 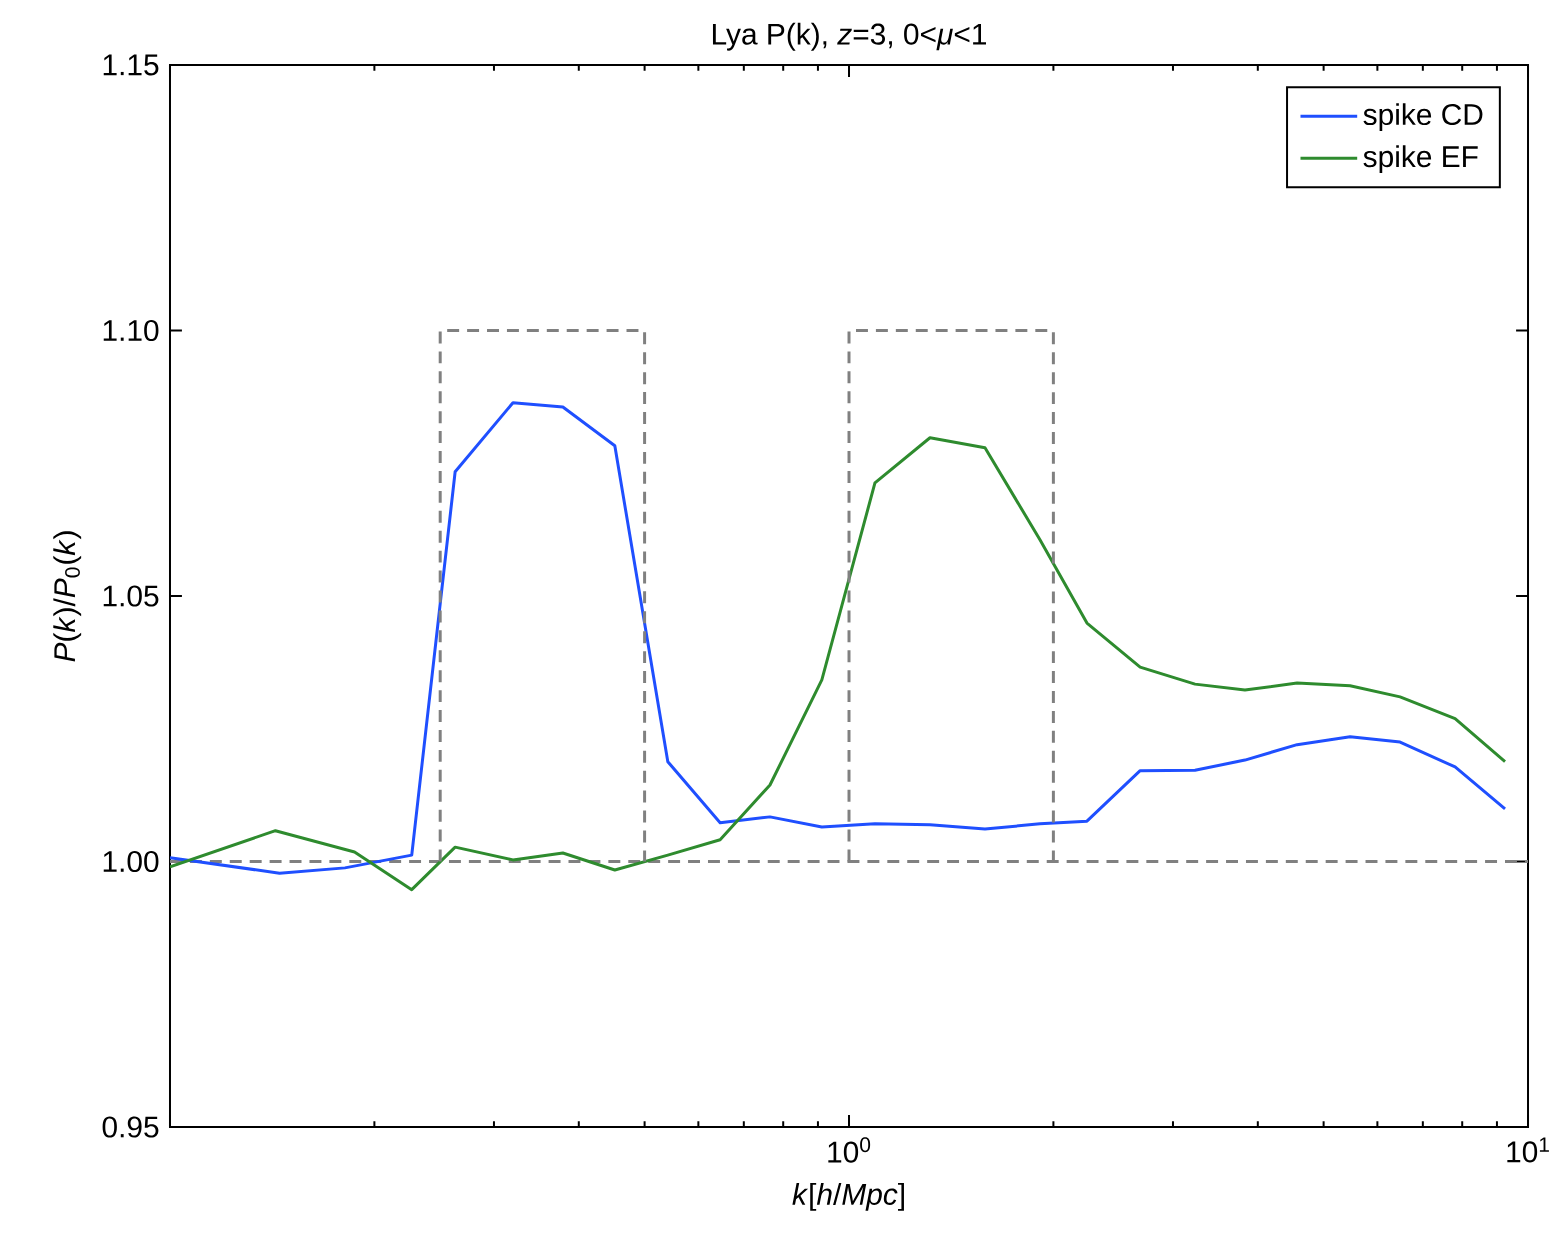 I want to click on y-tick-label: 0.95, so click(x=130, y=1127).